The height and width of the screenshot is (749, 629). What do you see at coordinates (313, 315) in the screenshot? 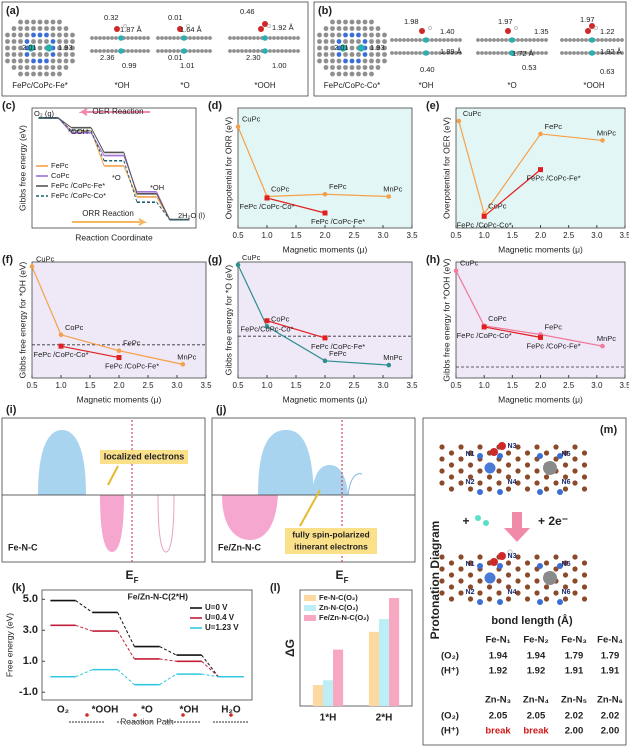
I see `series-line` at bounding box center [313, 315].